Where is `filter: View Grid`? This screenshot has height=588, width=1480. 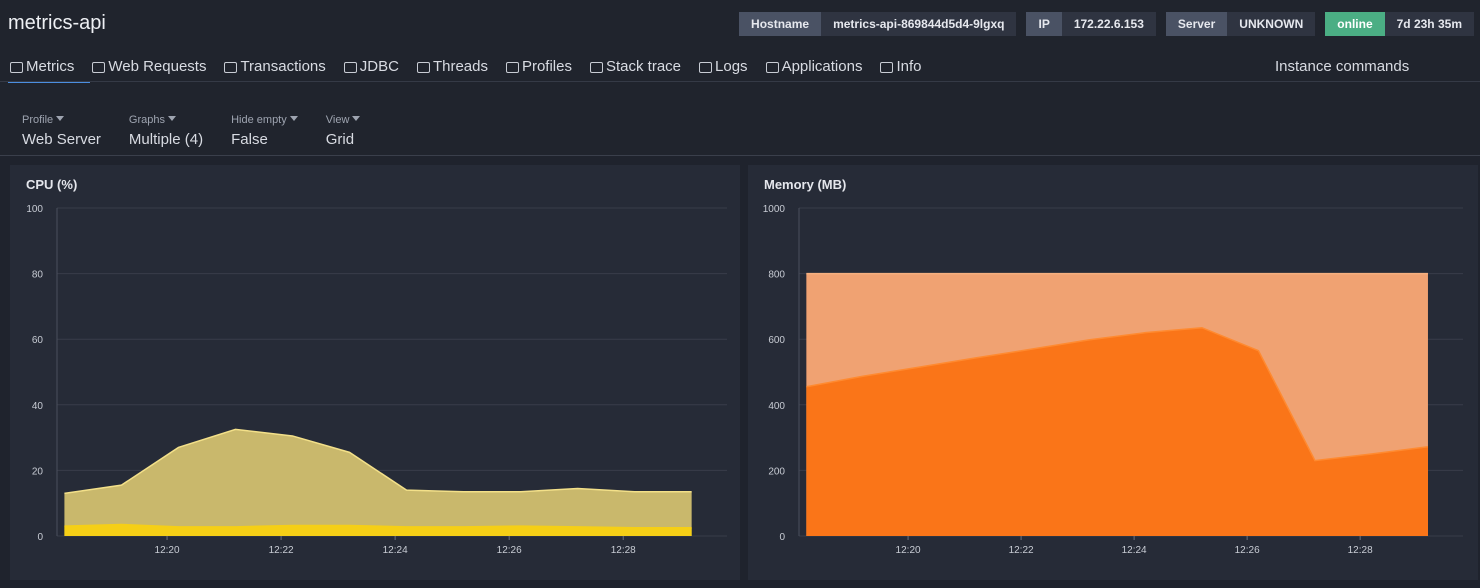 filter: View Grid is located at coordinates (343, 131).